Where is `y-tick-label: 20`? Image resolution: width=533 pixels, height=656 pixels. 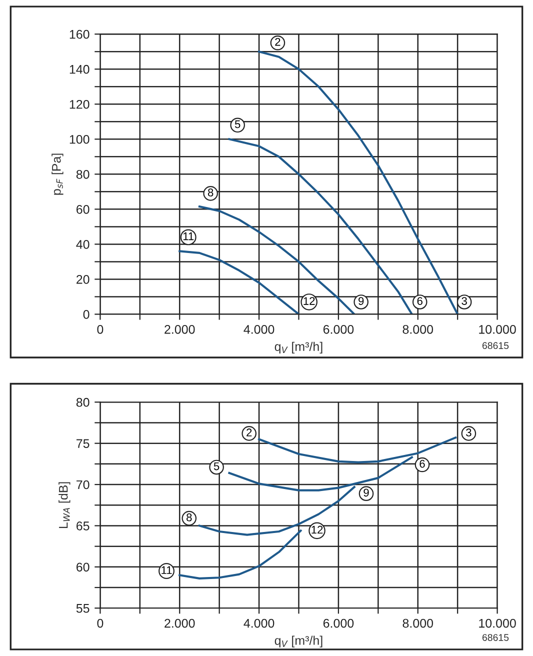
y-tick-label: 20 is located at coordinates (83, 279).